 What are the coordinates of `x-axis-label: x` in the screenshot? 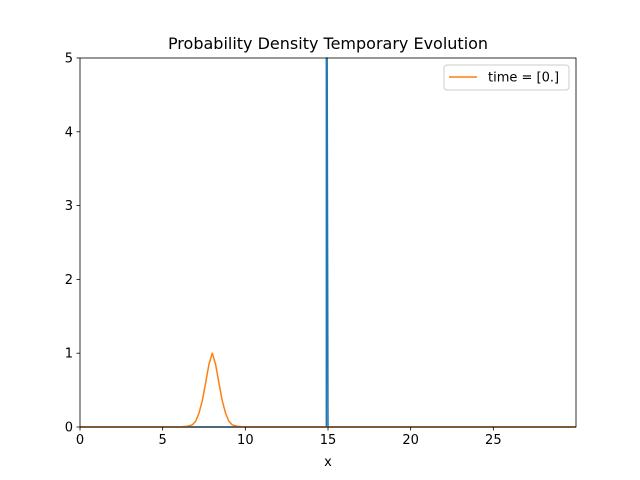 It's located at (328, 462).